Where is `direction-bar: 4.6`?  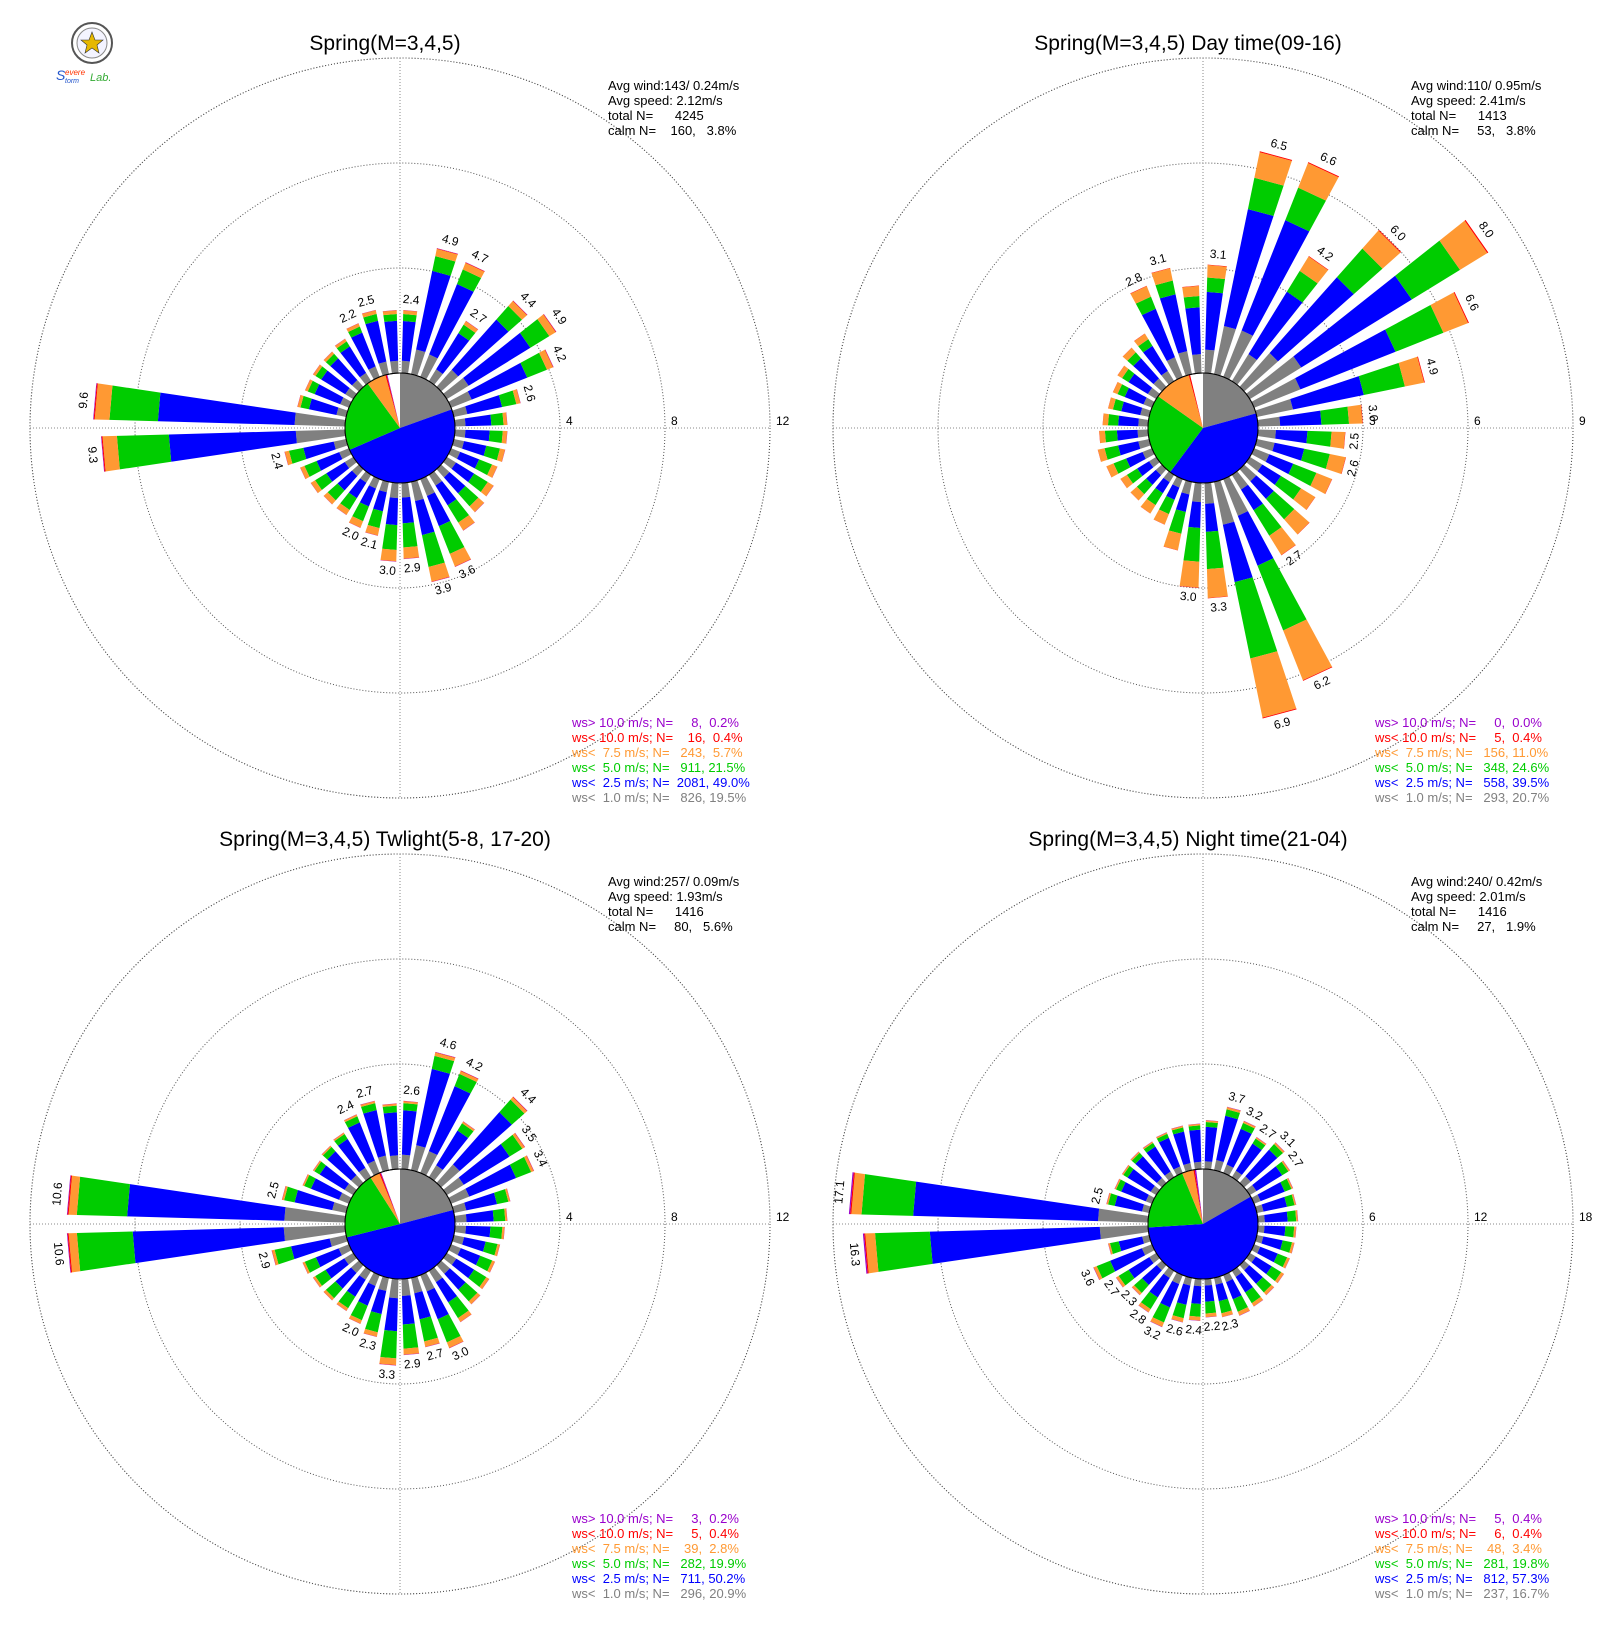
direction-bar: 4.6 is located at coordinates (434, 1103).